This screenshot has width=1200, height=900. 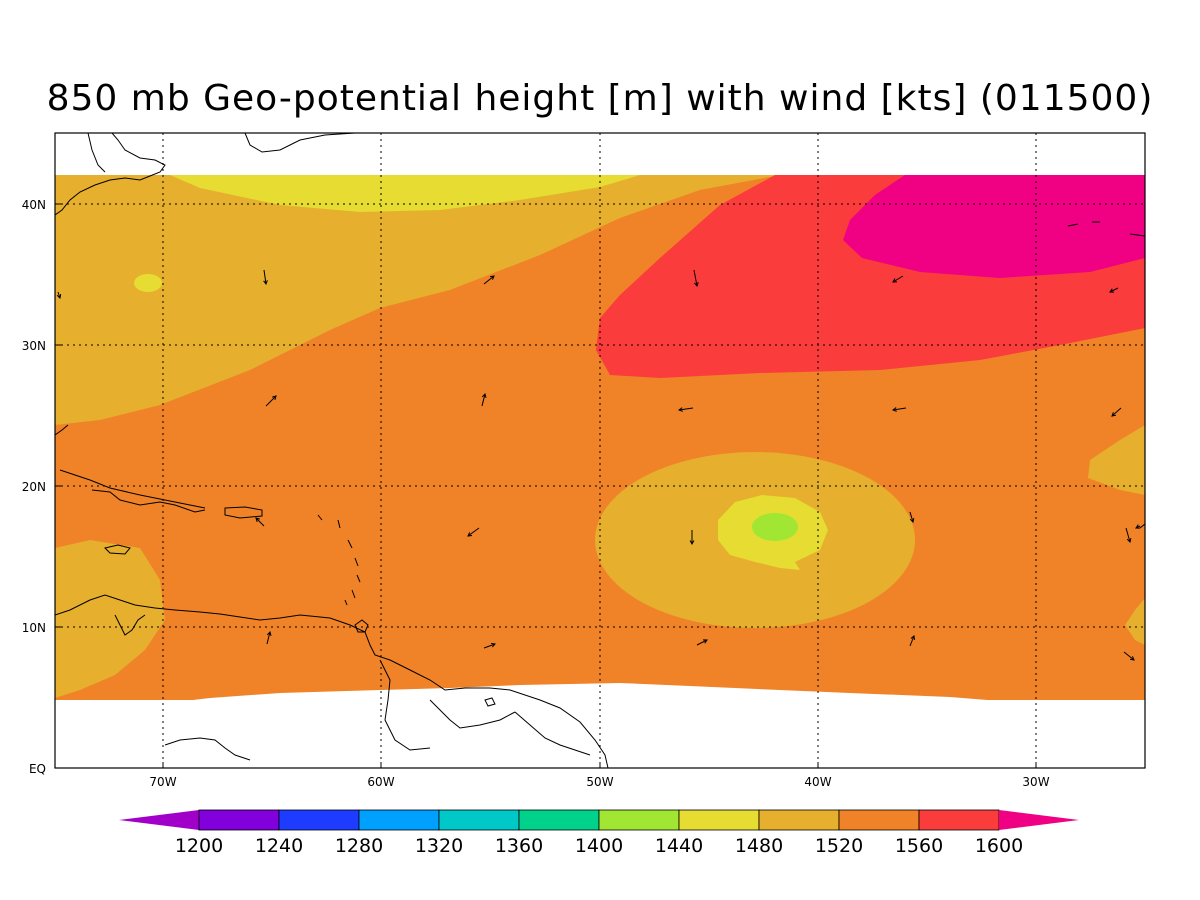 I want to click on x-tick-label: 50W, so click(x=599, y=782).